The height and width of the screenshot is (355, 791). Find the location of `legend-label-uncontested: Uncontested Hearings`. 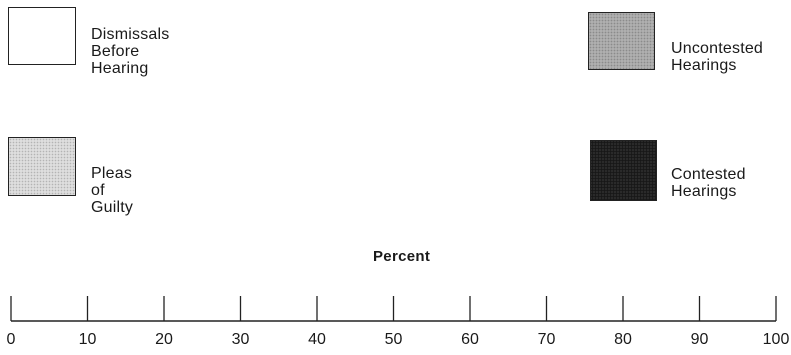

legend-label-uncontested: Uncontested Hearings is located at coordinates (717, 57).